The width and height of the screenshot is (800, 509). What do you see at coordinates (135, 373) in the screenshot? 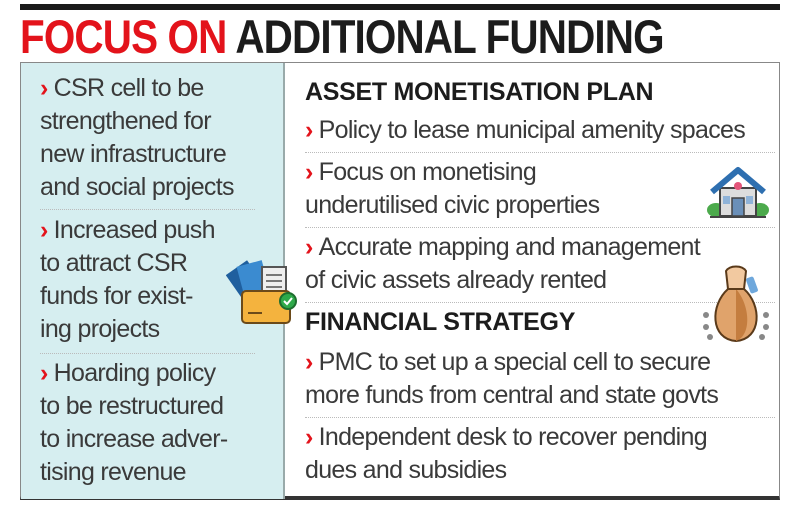
I see `line: Hoarding policy` at bounding box center [135, 373].